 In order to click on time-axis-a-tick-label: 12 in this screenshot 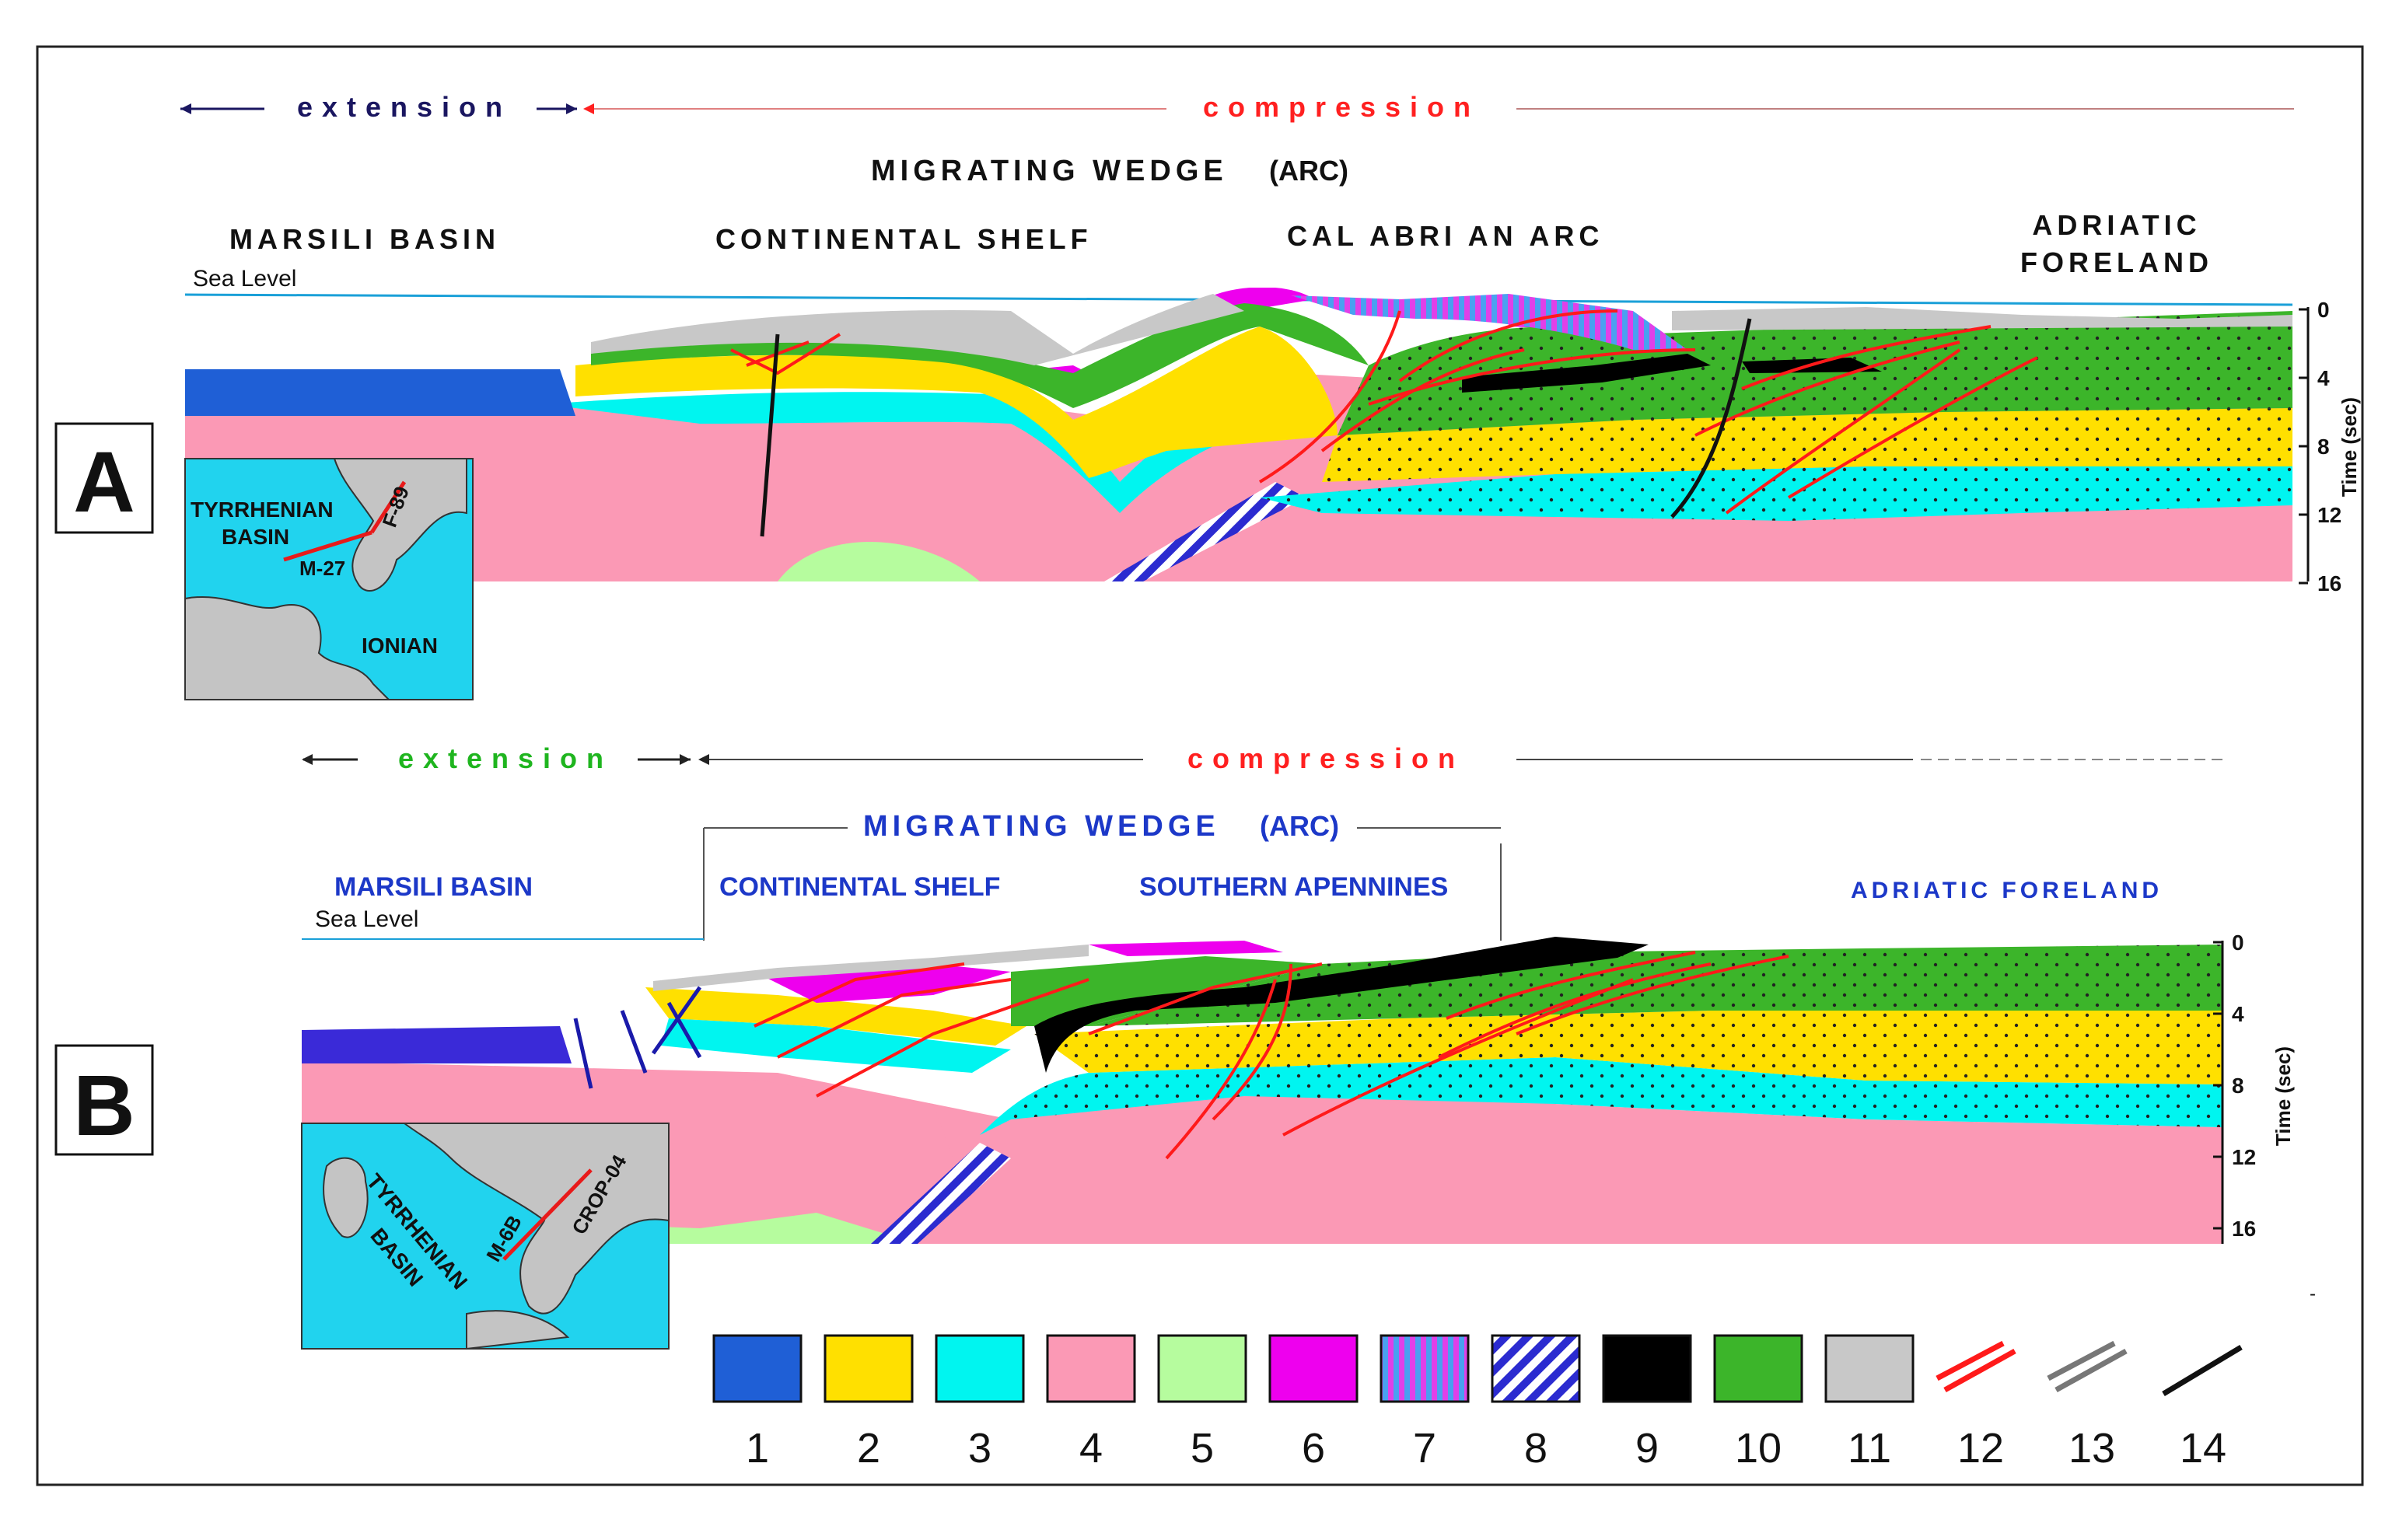, I will do `click(2329, 515)`.